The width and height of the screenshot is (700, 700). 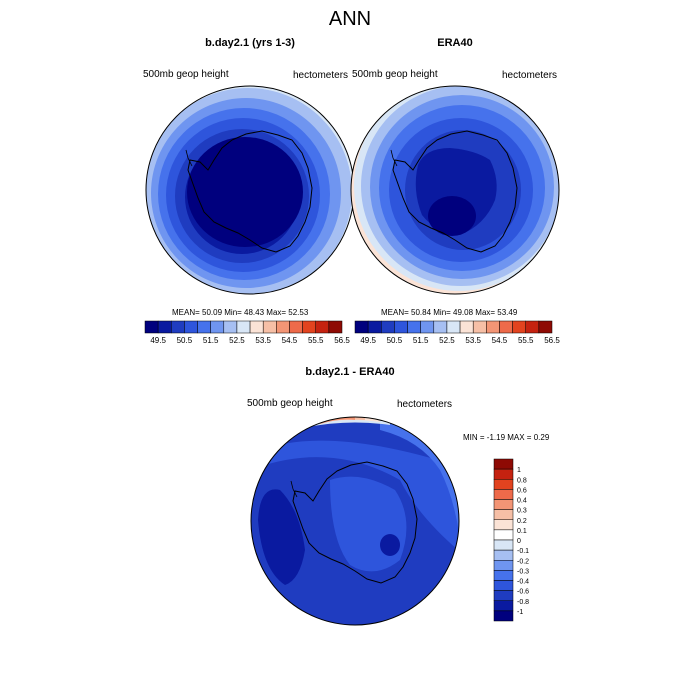 What do you see at coordinates (523, 571) in the screenshot?
I see `panel3-colorbar-tick-label: -0.3` at bounding box center [523, 571].